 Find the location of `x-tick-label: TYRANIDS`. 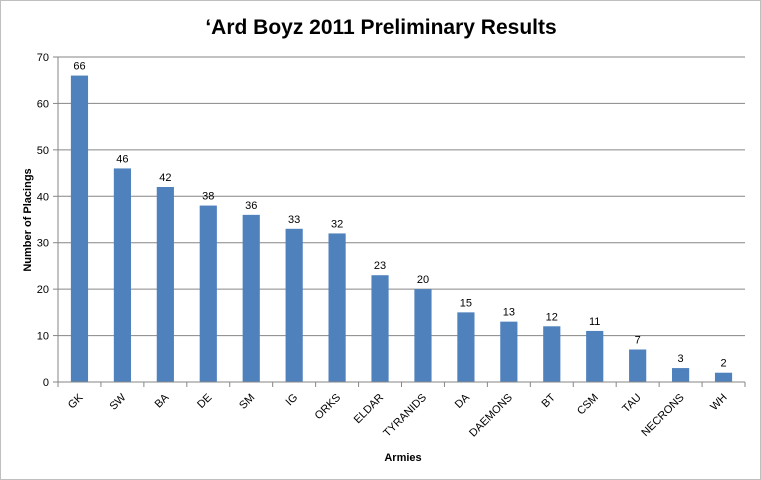

x-tick-label: TYRANIDS is located at coordinates (405, 416).